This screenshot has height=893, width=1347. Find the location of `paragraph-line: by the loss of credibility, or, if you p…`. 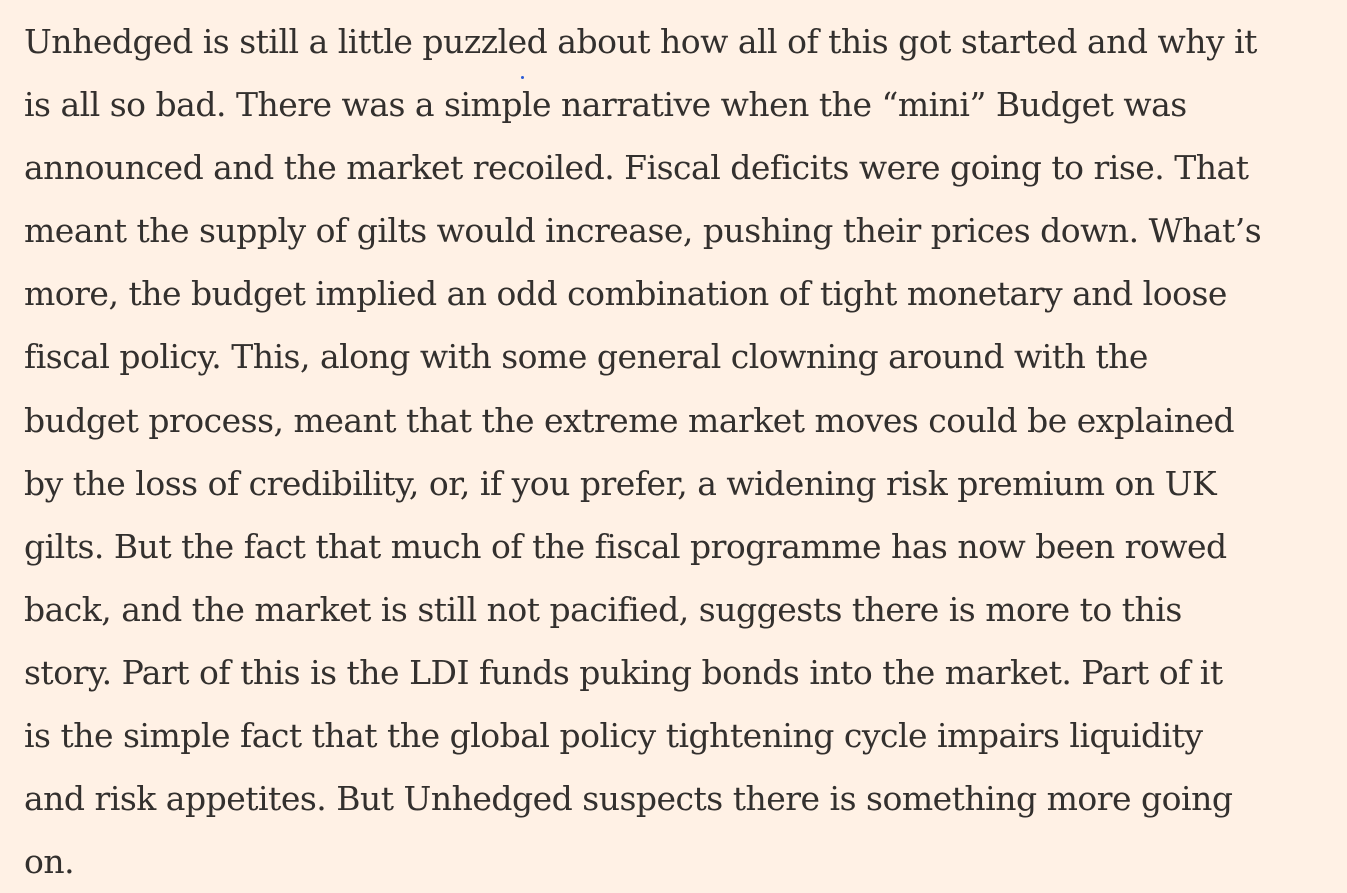

paragraph-line: by the loss of credibility, or, if you p… is located at coordinates (620, 483).